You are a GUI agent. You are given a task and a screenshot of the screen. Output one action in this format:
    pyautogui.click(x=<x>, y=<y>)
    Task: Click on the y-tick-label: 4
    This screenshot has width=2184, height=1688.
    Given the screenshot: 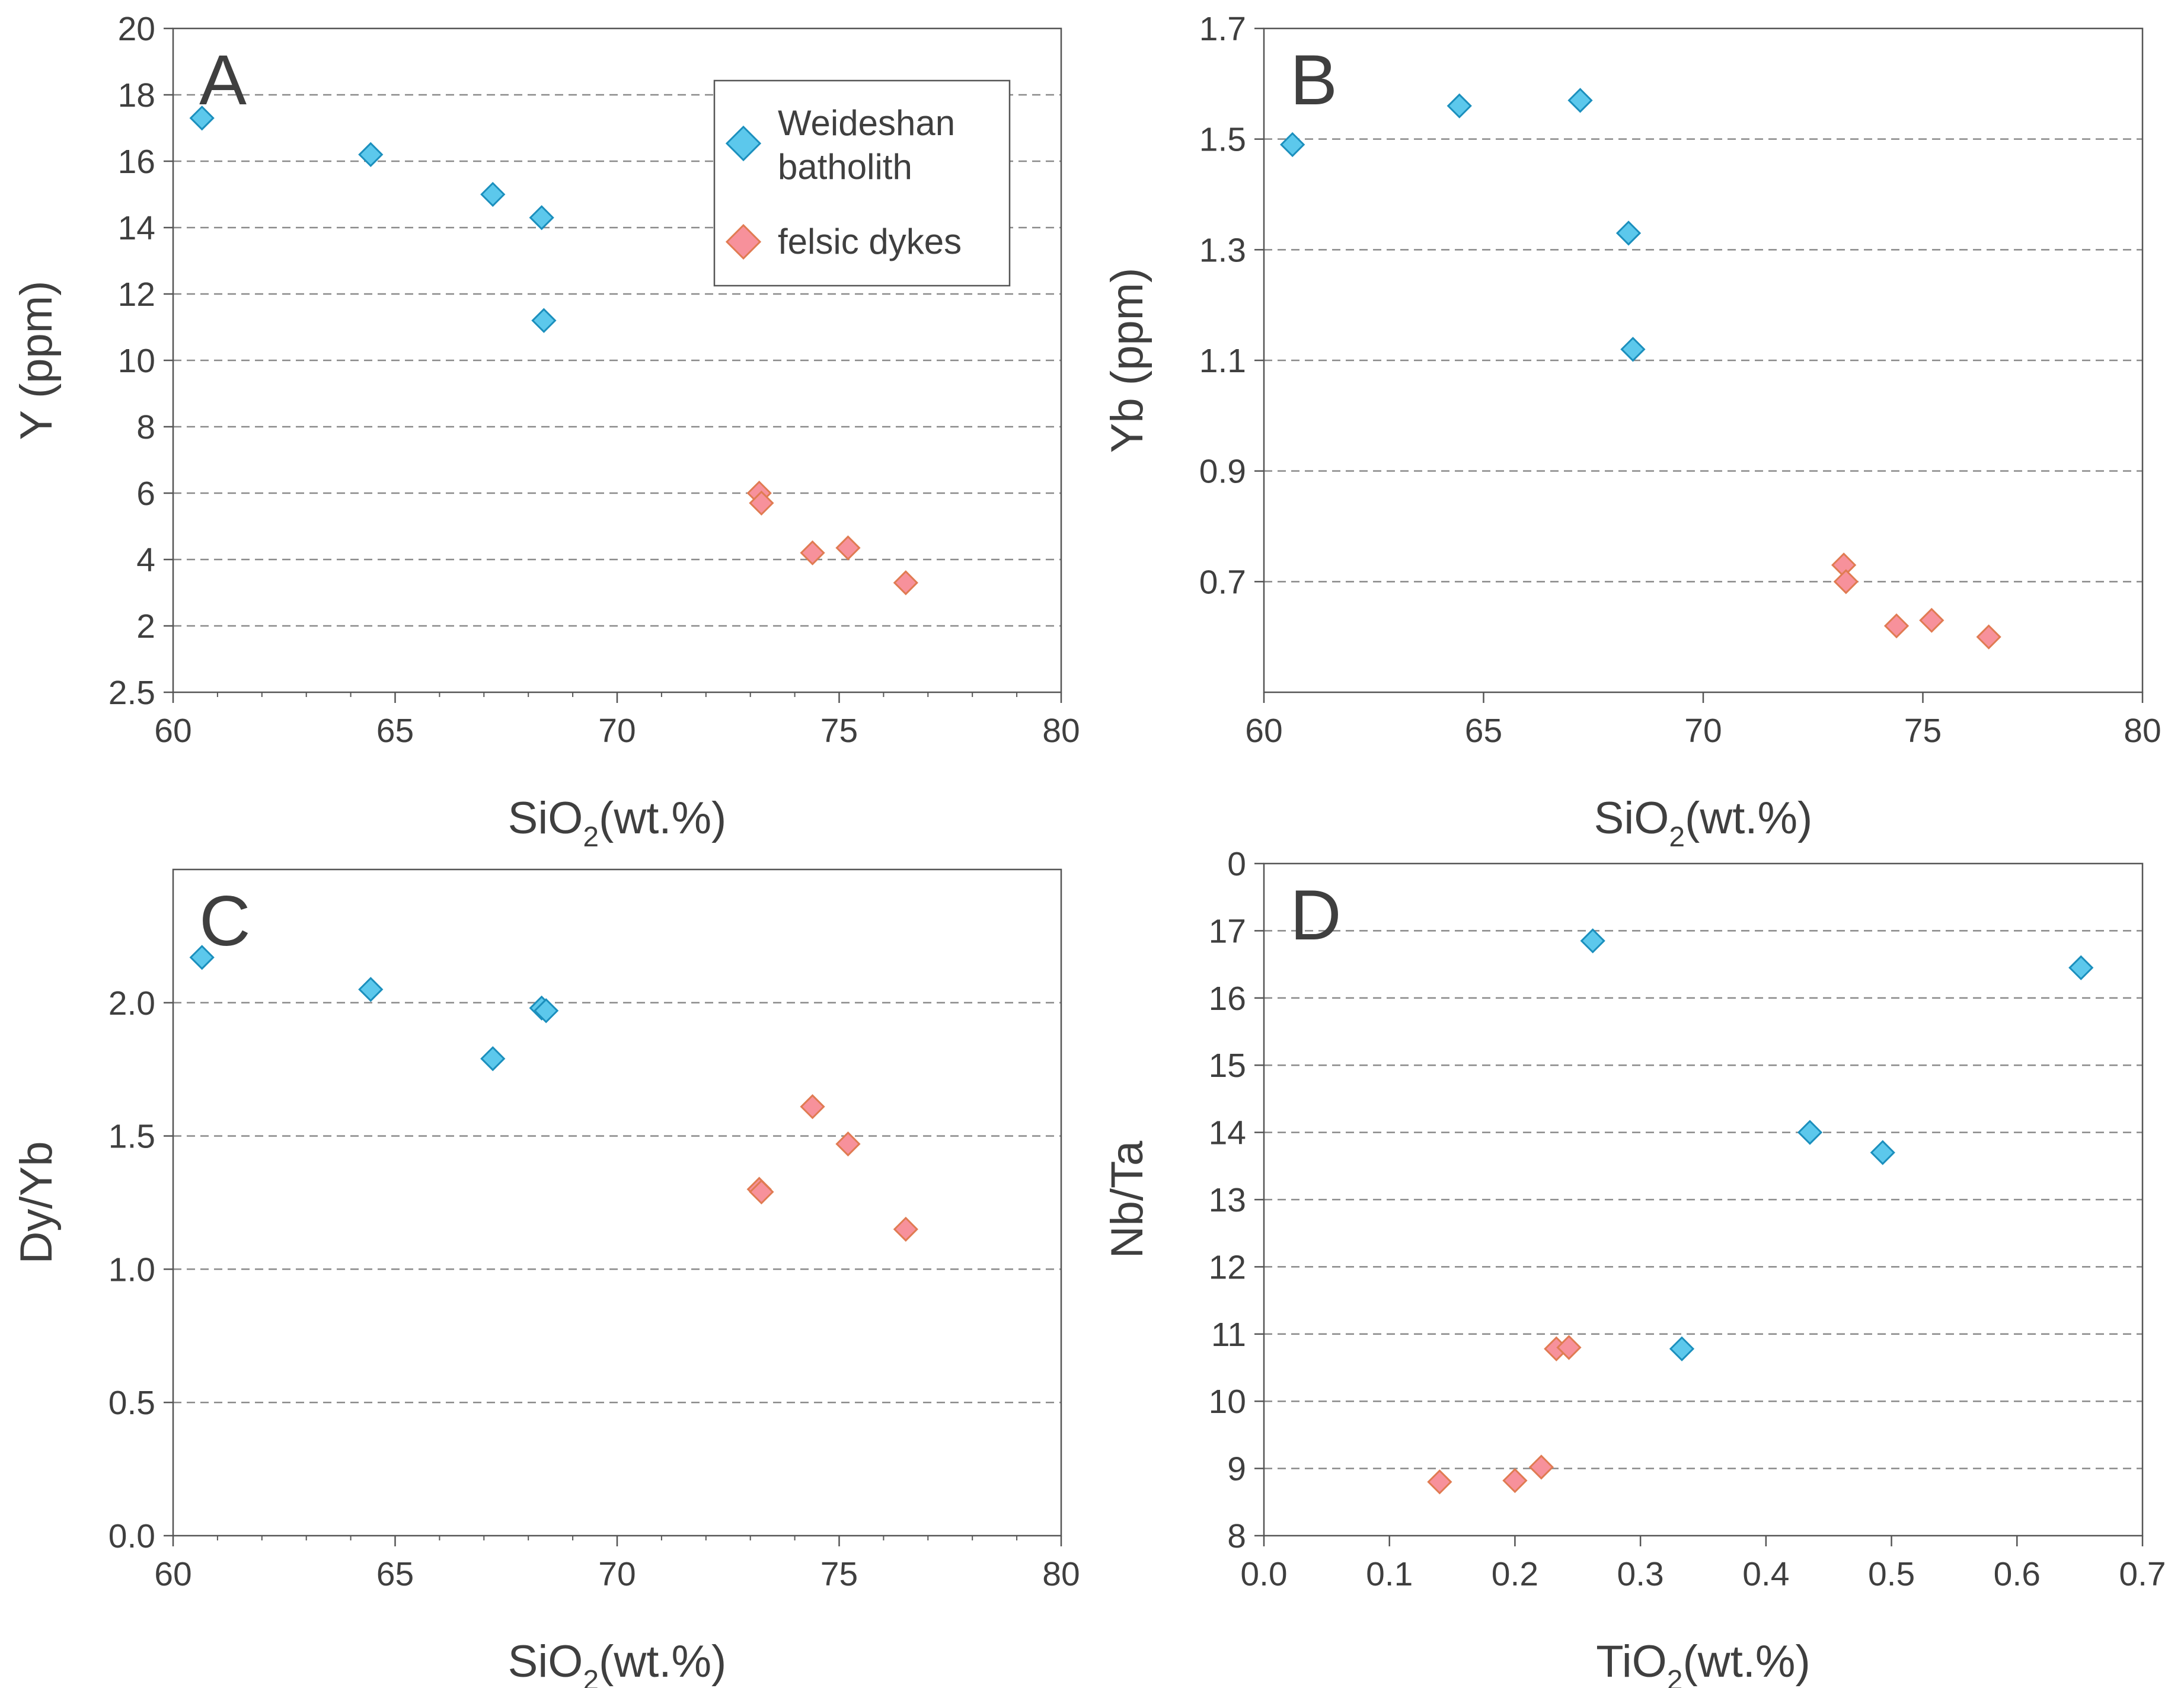 What is the action you would take?
    pyautogui.click(x=145, y=560)
    